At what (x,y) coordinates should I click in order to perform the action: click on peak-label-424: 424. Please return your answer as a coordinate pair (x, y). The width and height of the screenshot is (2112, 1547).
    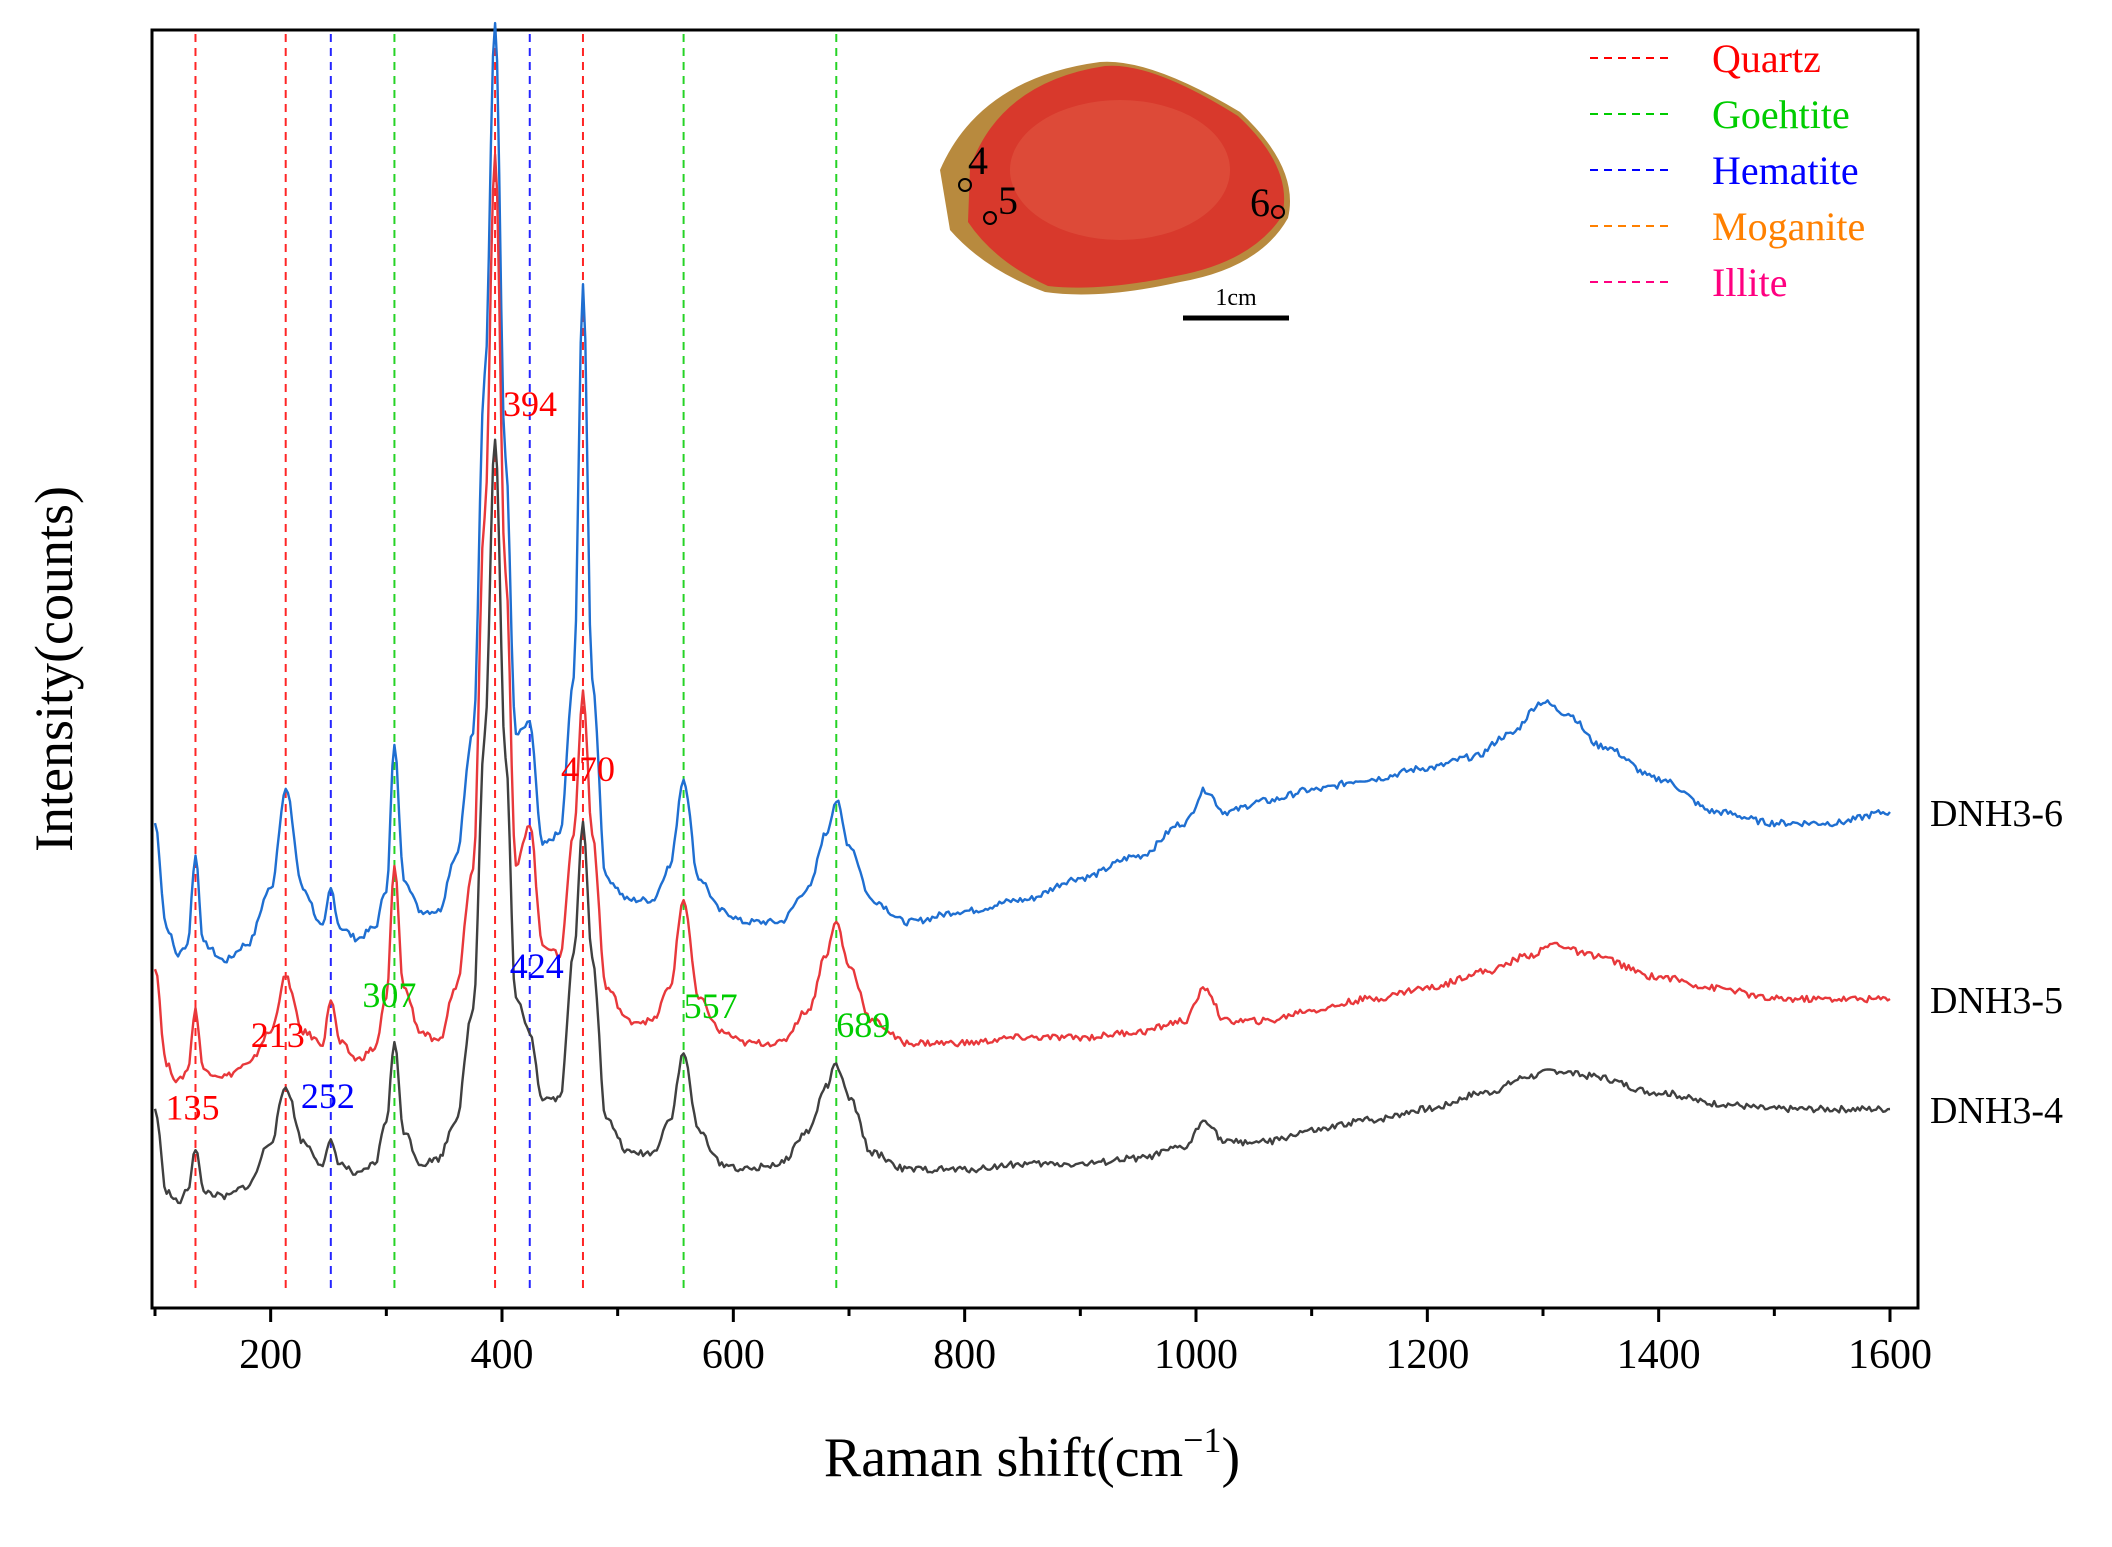
    Looking at the image, I should click on (537, 966).